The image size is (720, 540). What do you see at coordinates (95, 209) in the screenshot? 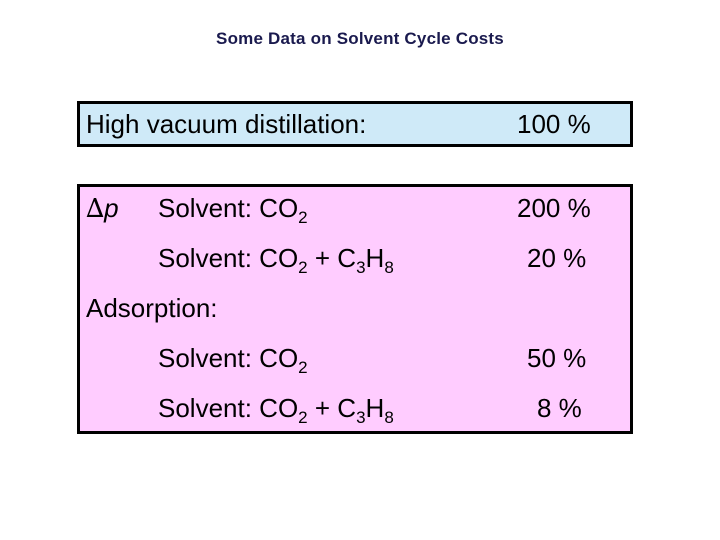
I see `delta-symbol: ∆` at bounding box center [95, 209].